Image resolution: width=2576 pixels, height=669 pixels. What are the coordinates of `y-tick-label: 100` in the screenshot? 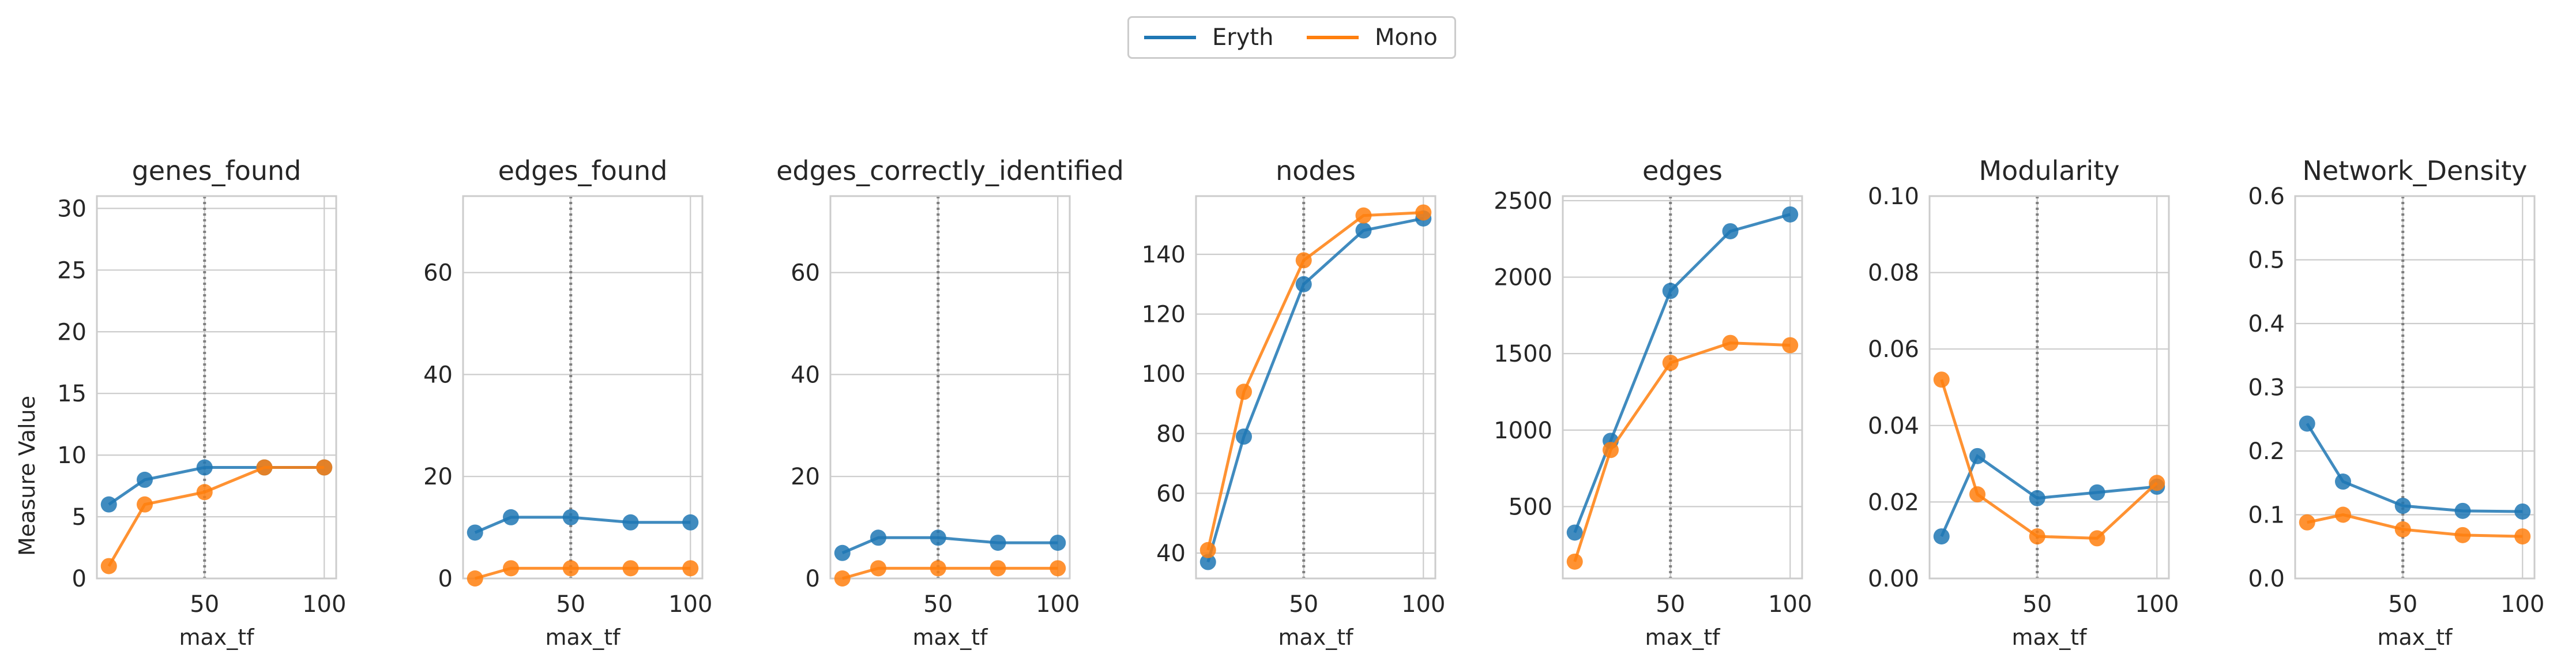 It's located at (1164, 375).